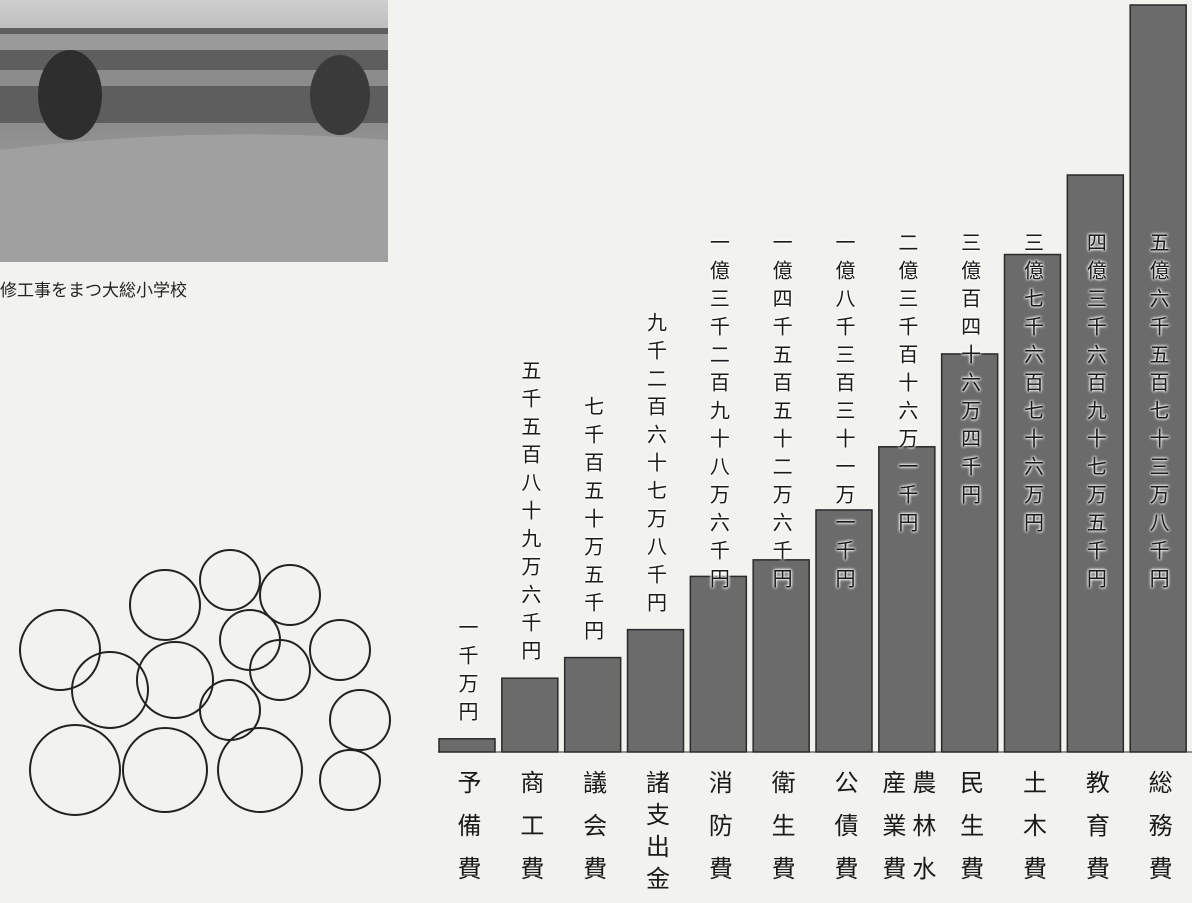  What do you see at coordinates (1032, 834) in the screenshot?
I see `x-tick-label: 土木費` at bounding box center [1032, 834].